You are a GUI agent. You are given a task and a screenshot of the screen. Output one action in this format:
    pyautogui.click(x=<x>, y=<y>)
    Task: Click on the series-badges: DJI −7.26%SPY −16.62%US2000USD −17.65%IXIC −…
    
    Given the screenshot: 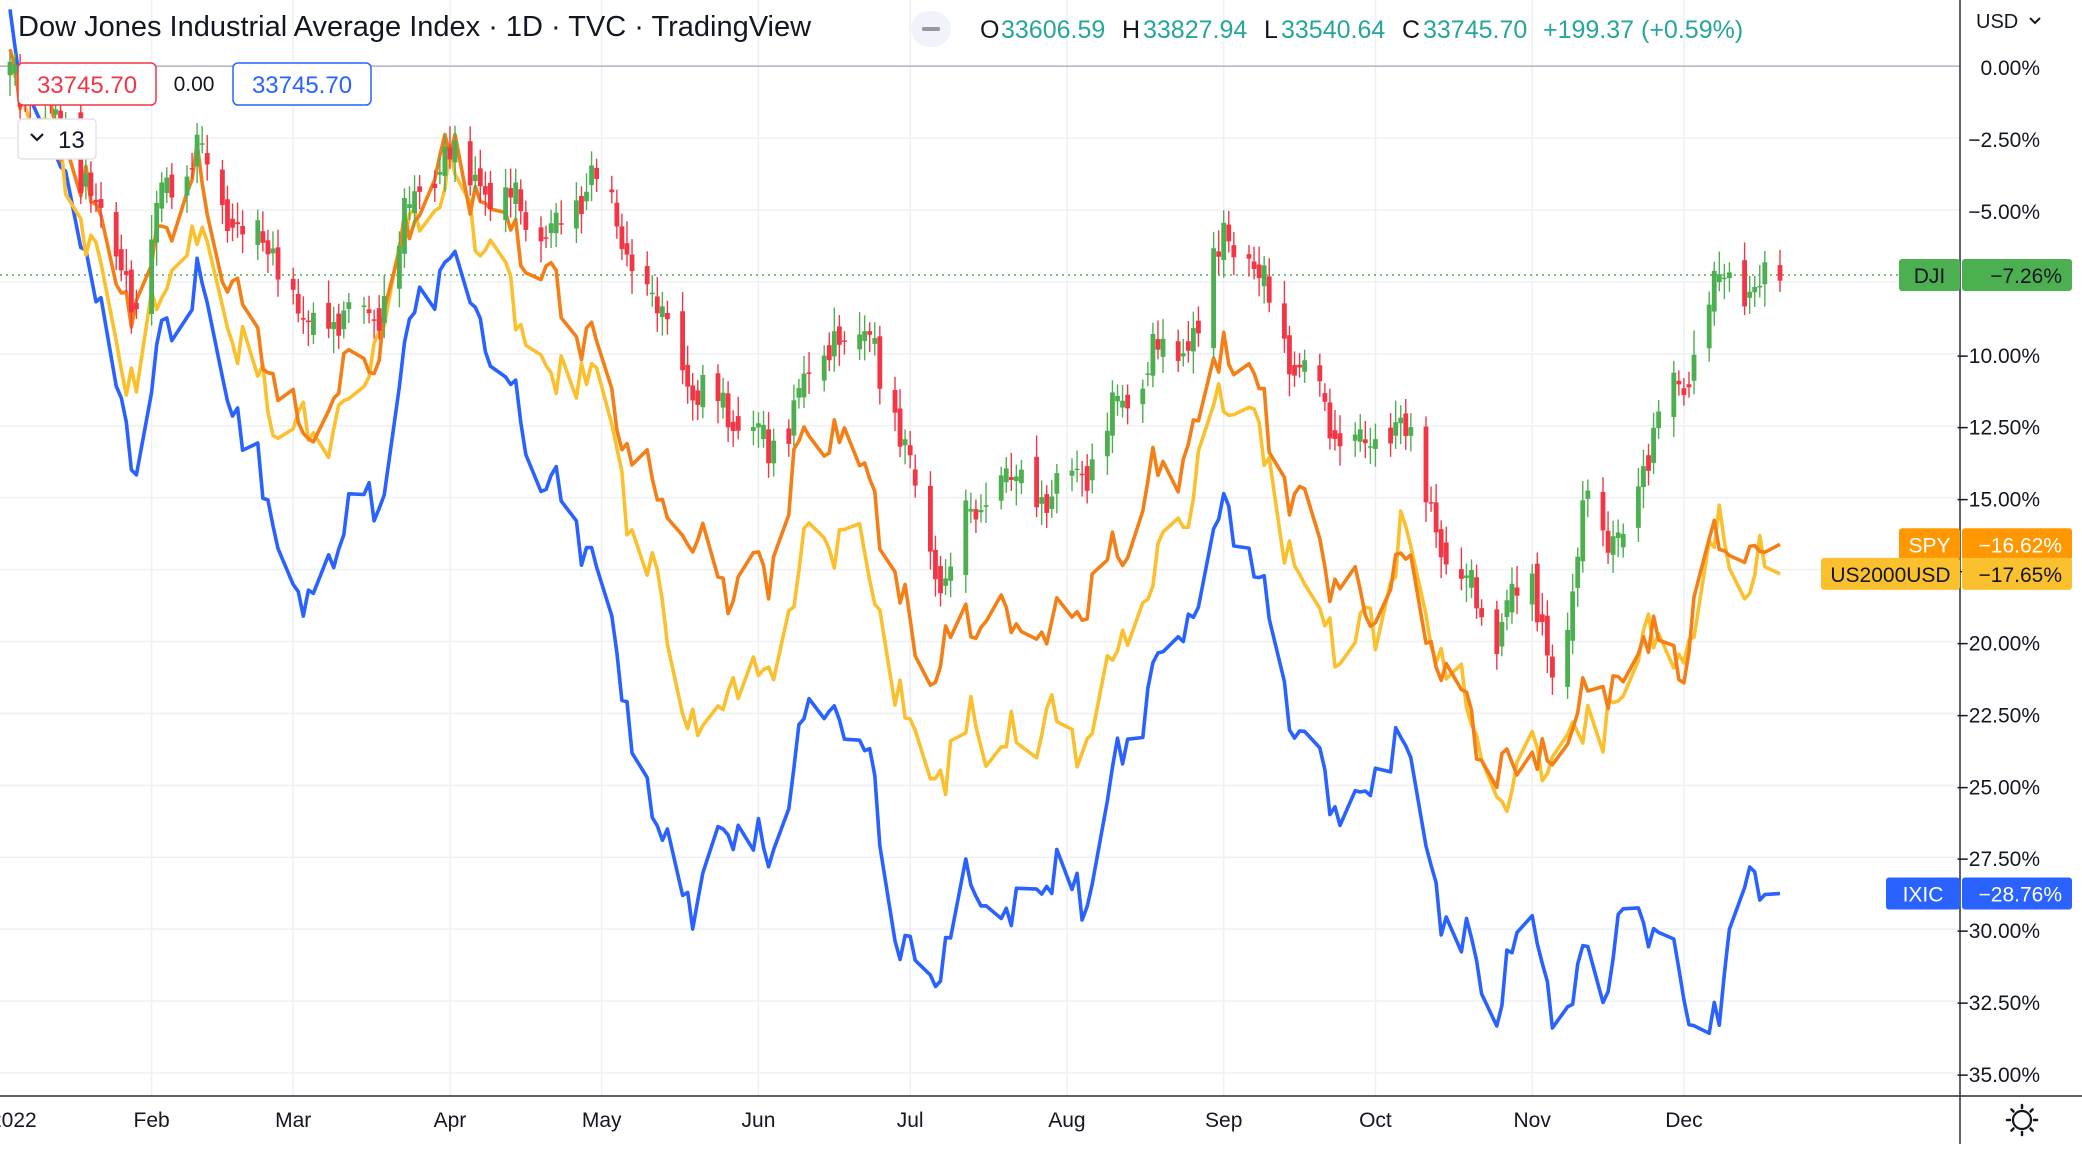 What is the action you would take?
    pyautogui.click(x=1946, y=584)
    